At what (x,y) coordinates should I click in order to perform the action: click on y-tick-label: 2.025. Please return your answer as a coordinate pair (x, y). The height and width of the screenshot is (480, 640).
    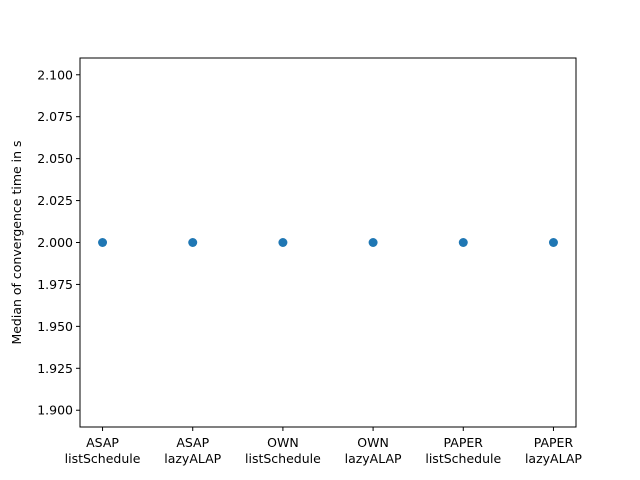
    Looking at the image, I should click on (55, 200).